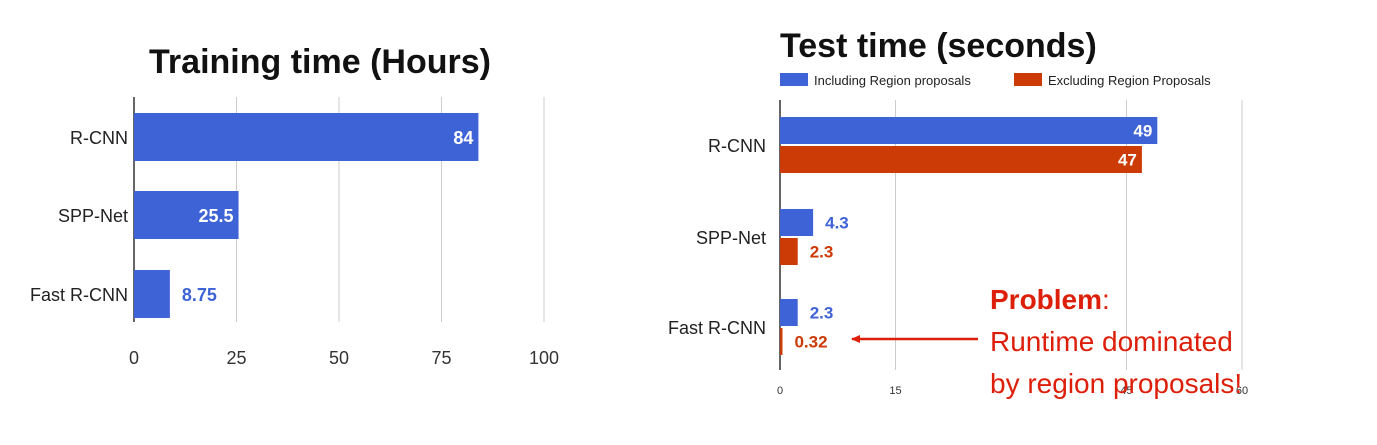 The image size is (1377, 445). What do you see at coordinates (731, 238) in the screenshot?
I see `test-category-label: SPP-Net` at bounding box center [731, 238].